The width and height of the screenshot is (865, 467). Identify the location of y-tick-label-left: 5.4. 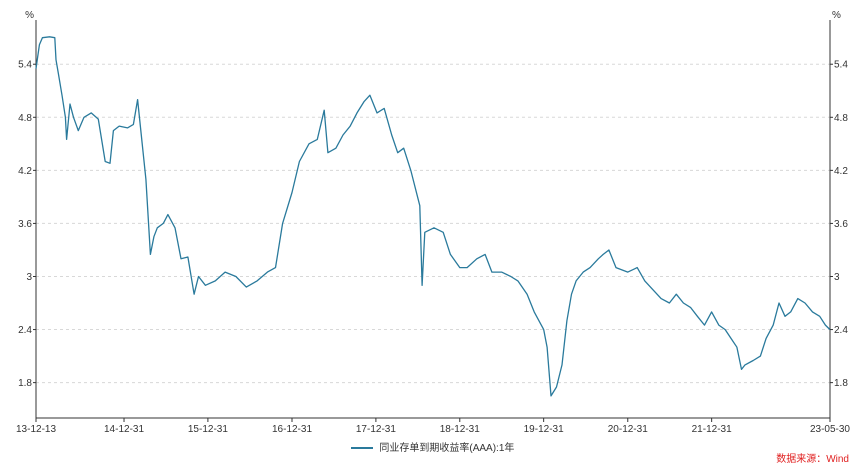
(25, 65).